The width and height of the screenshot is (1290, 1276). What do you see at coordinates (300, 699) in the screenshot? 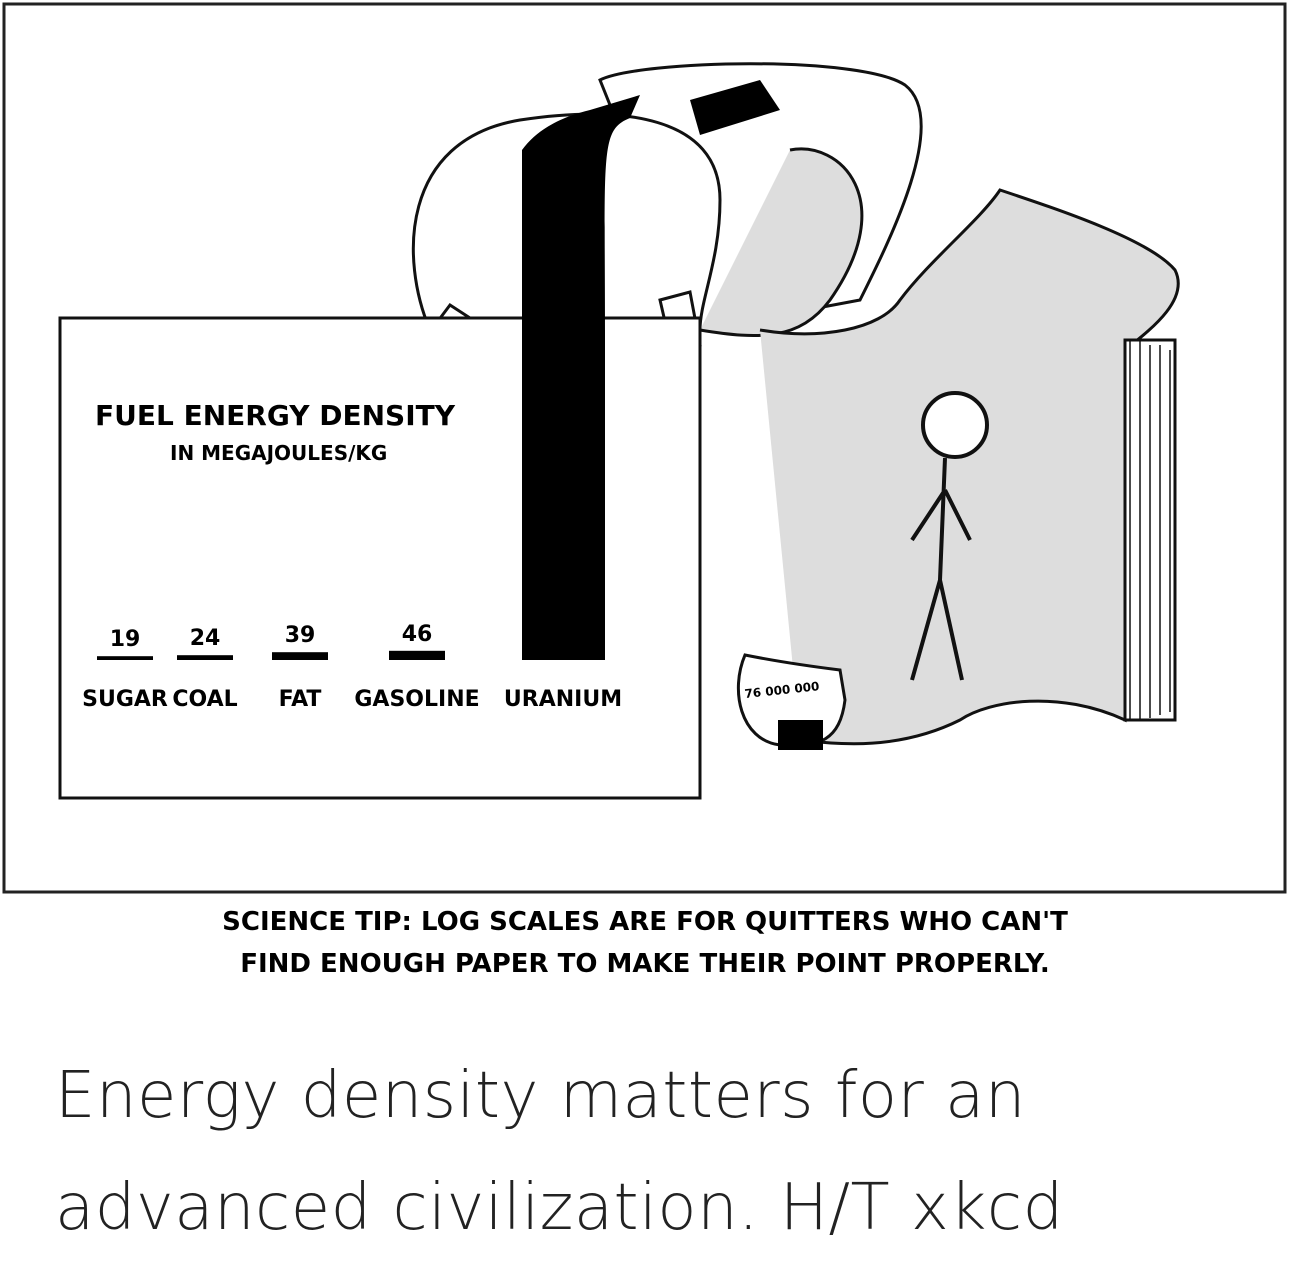
I see `category-label-fat: FAT` at bounding box center [300, 699].